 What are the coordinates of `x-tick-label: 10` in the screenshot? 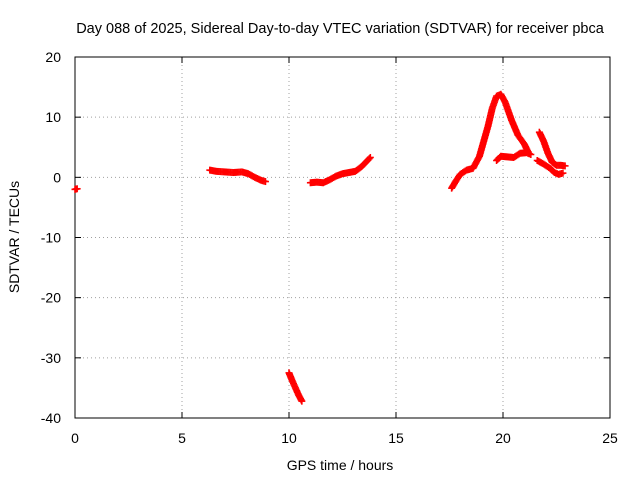 It's located at (289, 438).